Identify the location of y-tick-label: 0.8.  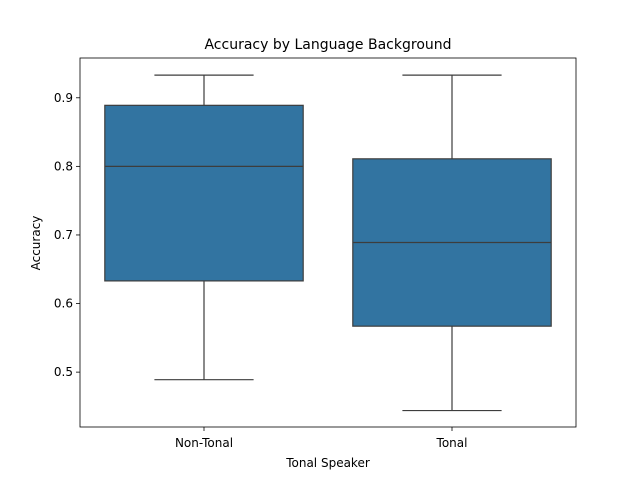
(63, 166).